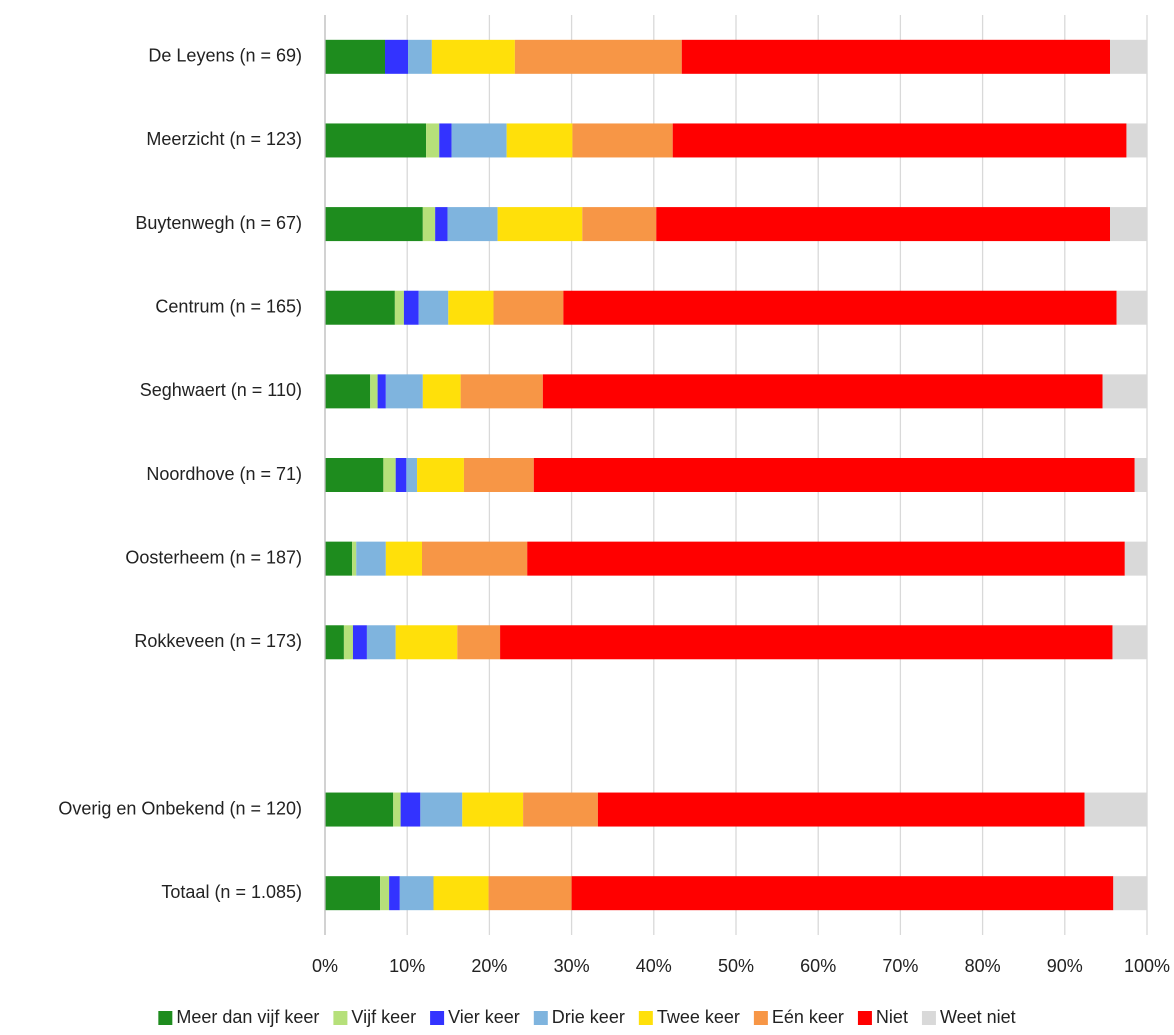 The width and height of the screenshot is (1174, 1035). Describe the element at coordinates (225, 56) in the screenshot. I see `y-tick-label: De Leyens (n = 69)` at that location.